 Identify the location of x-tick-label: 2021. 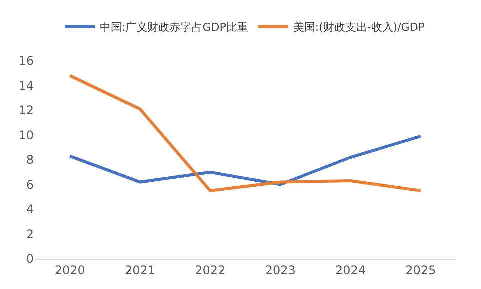
(140, 270).